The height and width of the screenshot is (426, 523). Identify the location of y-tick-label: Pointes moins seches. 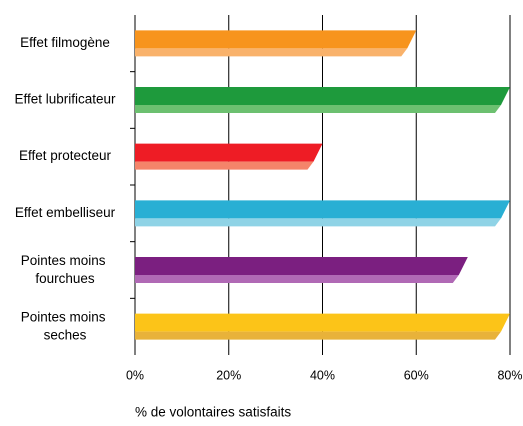
(65, 325).